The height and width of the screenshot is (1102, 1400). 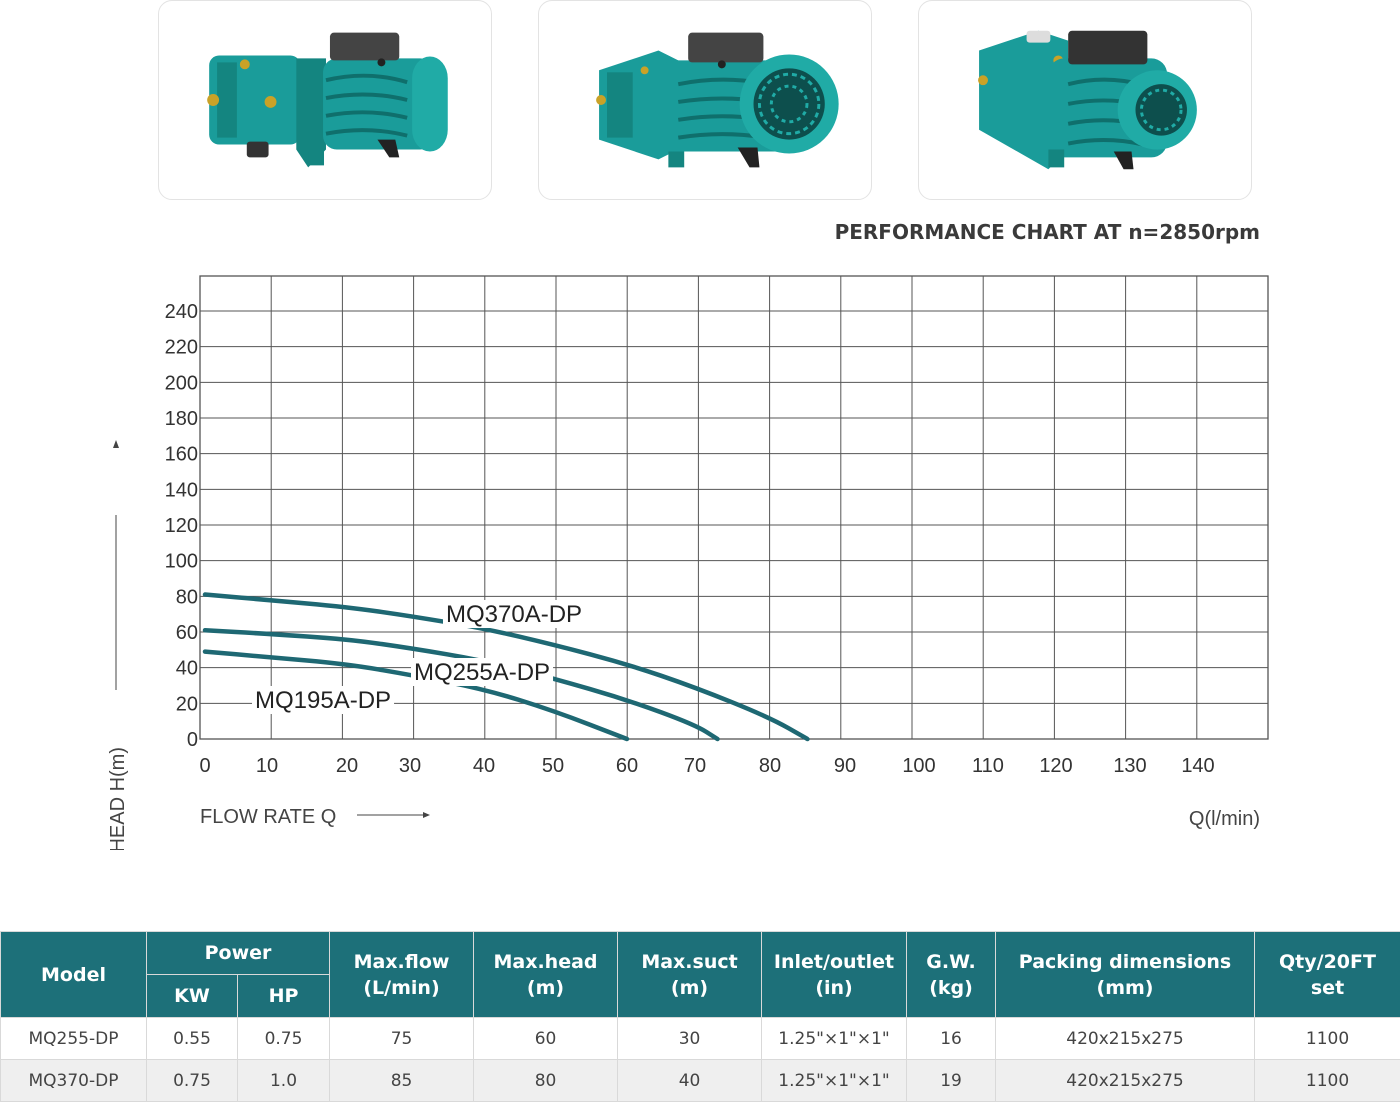 What do you see at coordinates (181, 383) in the screenshot?
I see `y-tick-label: 200` at bounding box center [181, 383].